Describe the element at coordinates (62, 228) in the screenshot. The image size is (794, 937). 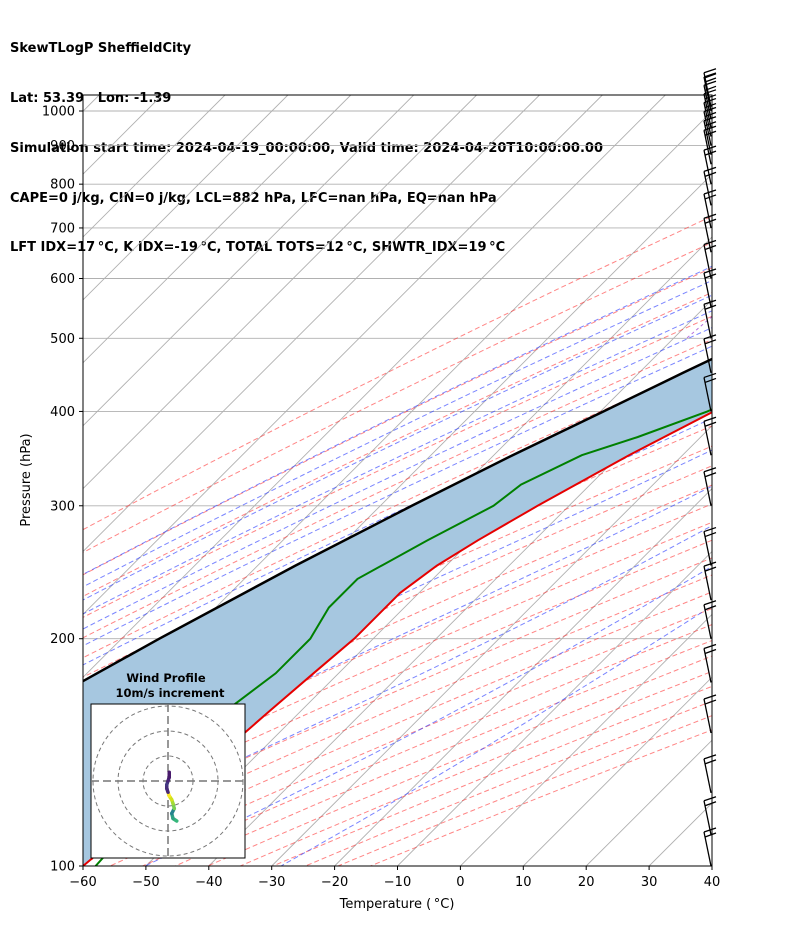
I see `y-tick-label: 700` at that location.